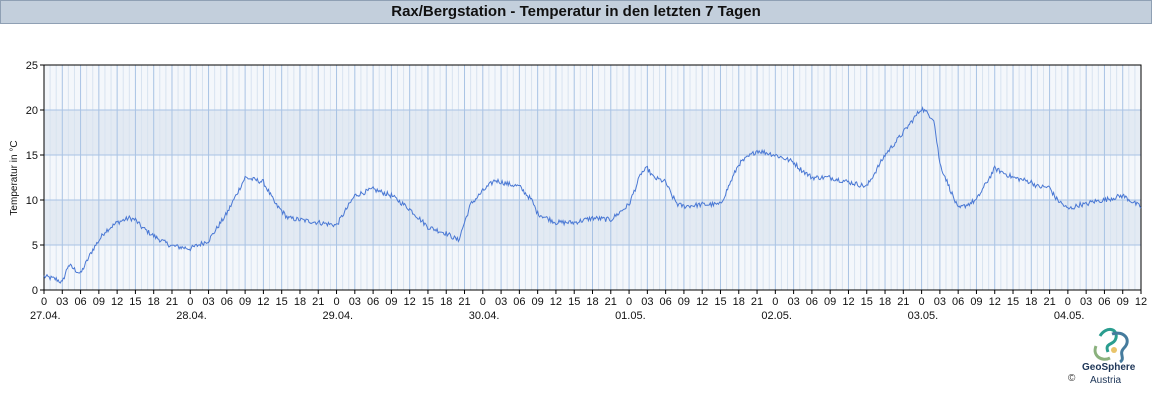 The width and height of the screenshot is (1152, 400). What do you see at coordinates (191, 316) in the screenshot?
I see `date-label: 28.04.` at bounding box center [191, 316].